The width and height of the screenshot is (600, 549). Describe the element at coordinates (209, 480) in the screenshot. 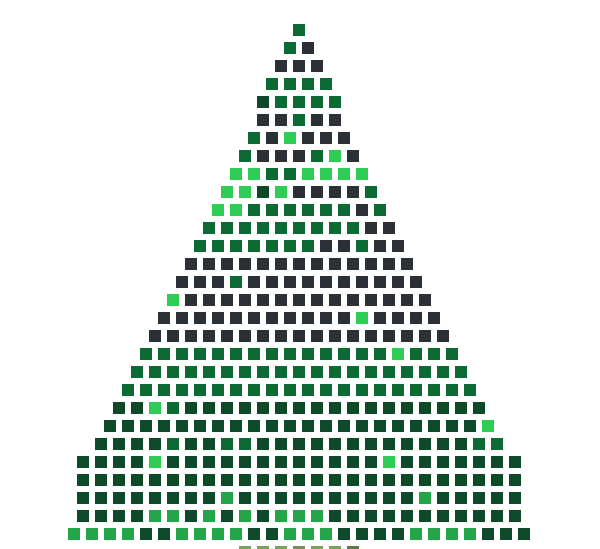

I see `canopy-block-r25-c7` at that location.